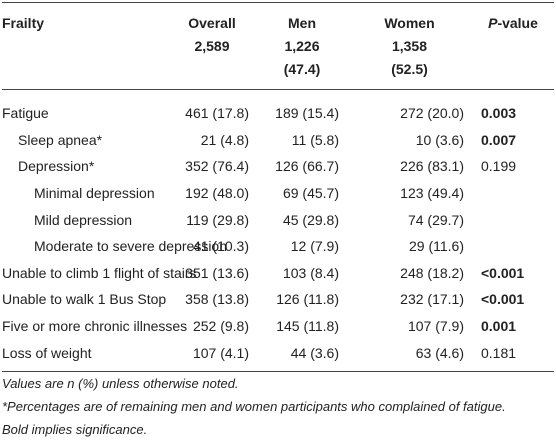  Describe the element at coordinates (212, 23) in the screenshot. I see `header-line: Overall` at that location.